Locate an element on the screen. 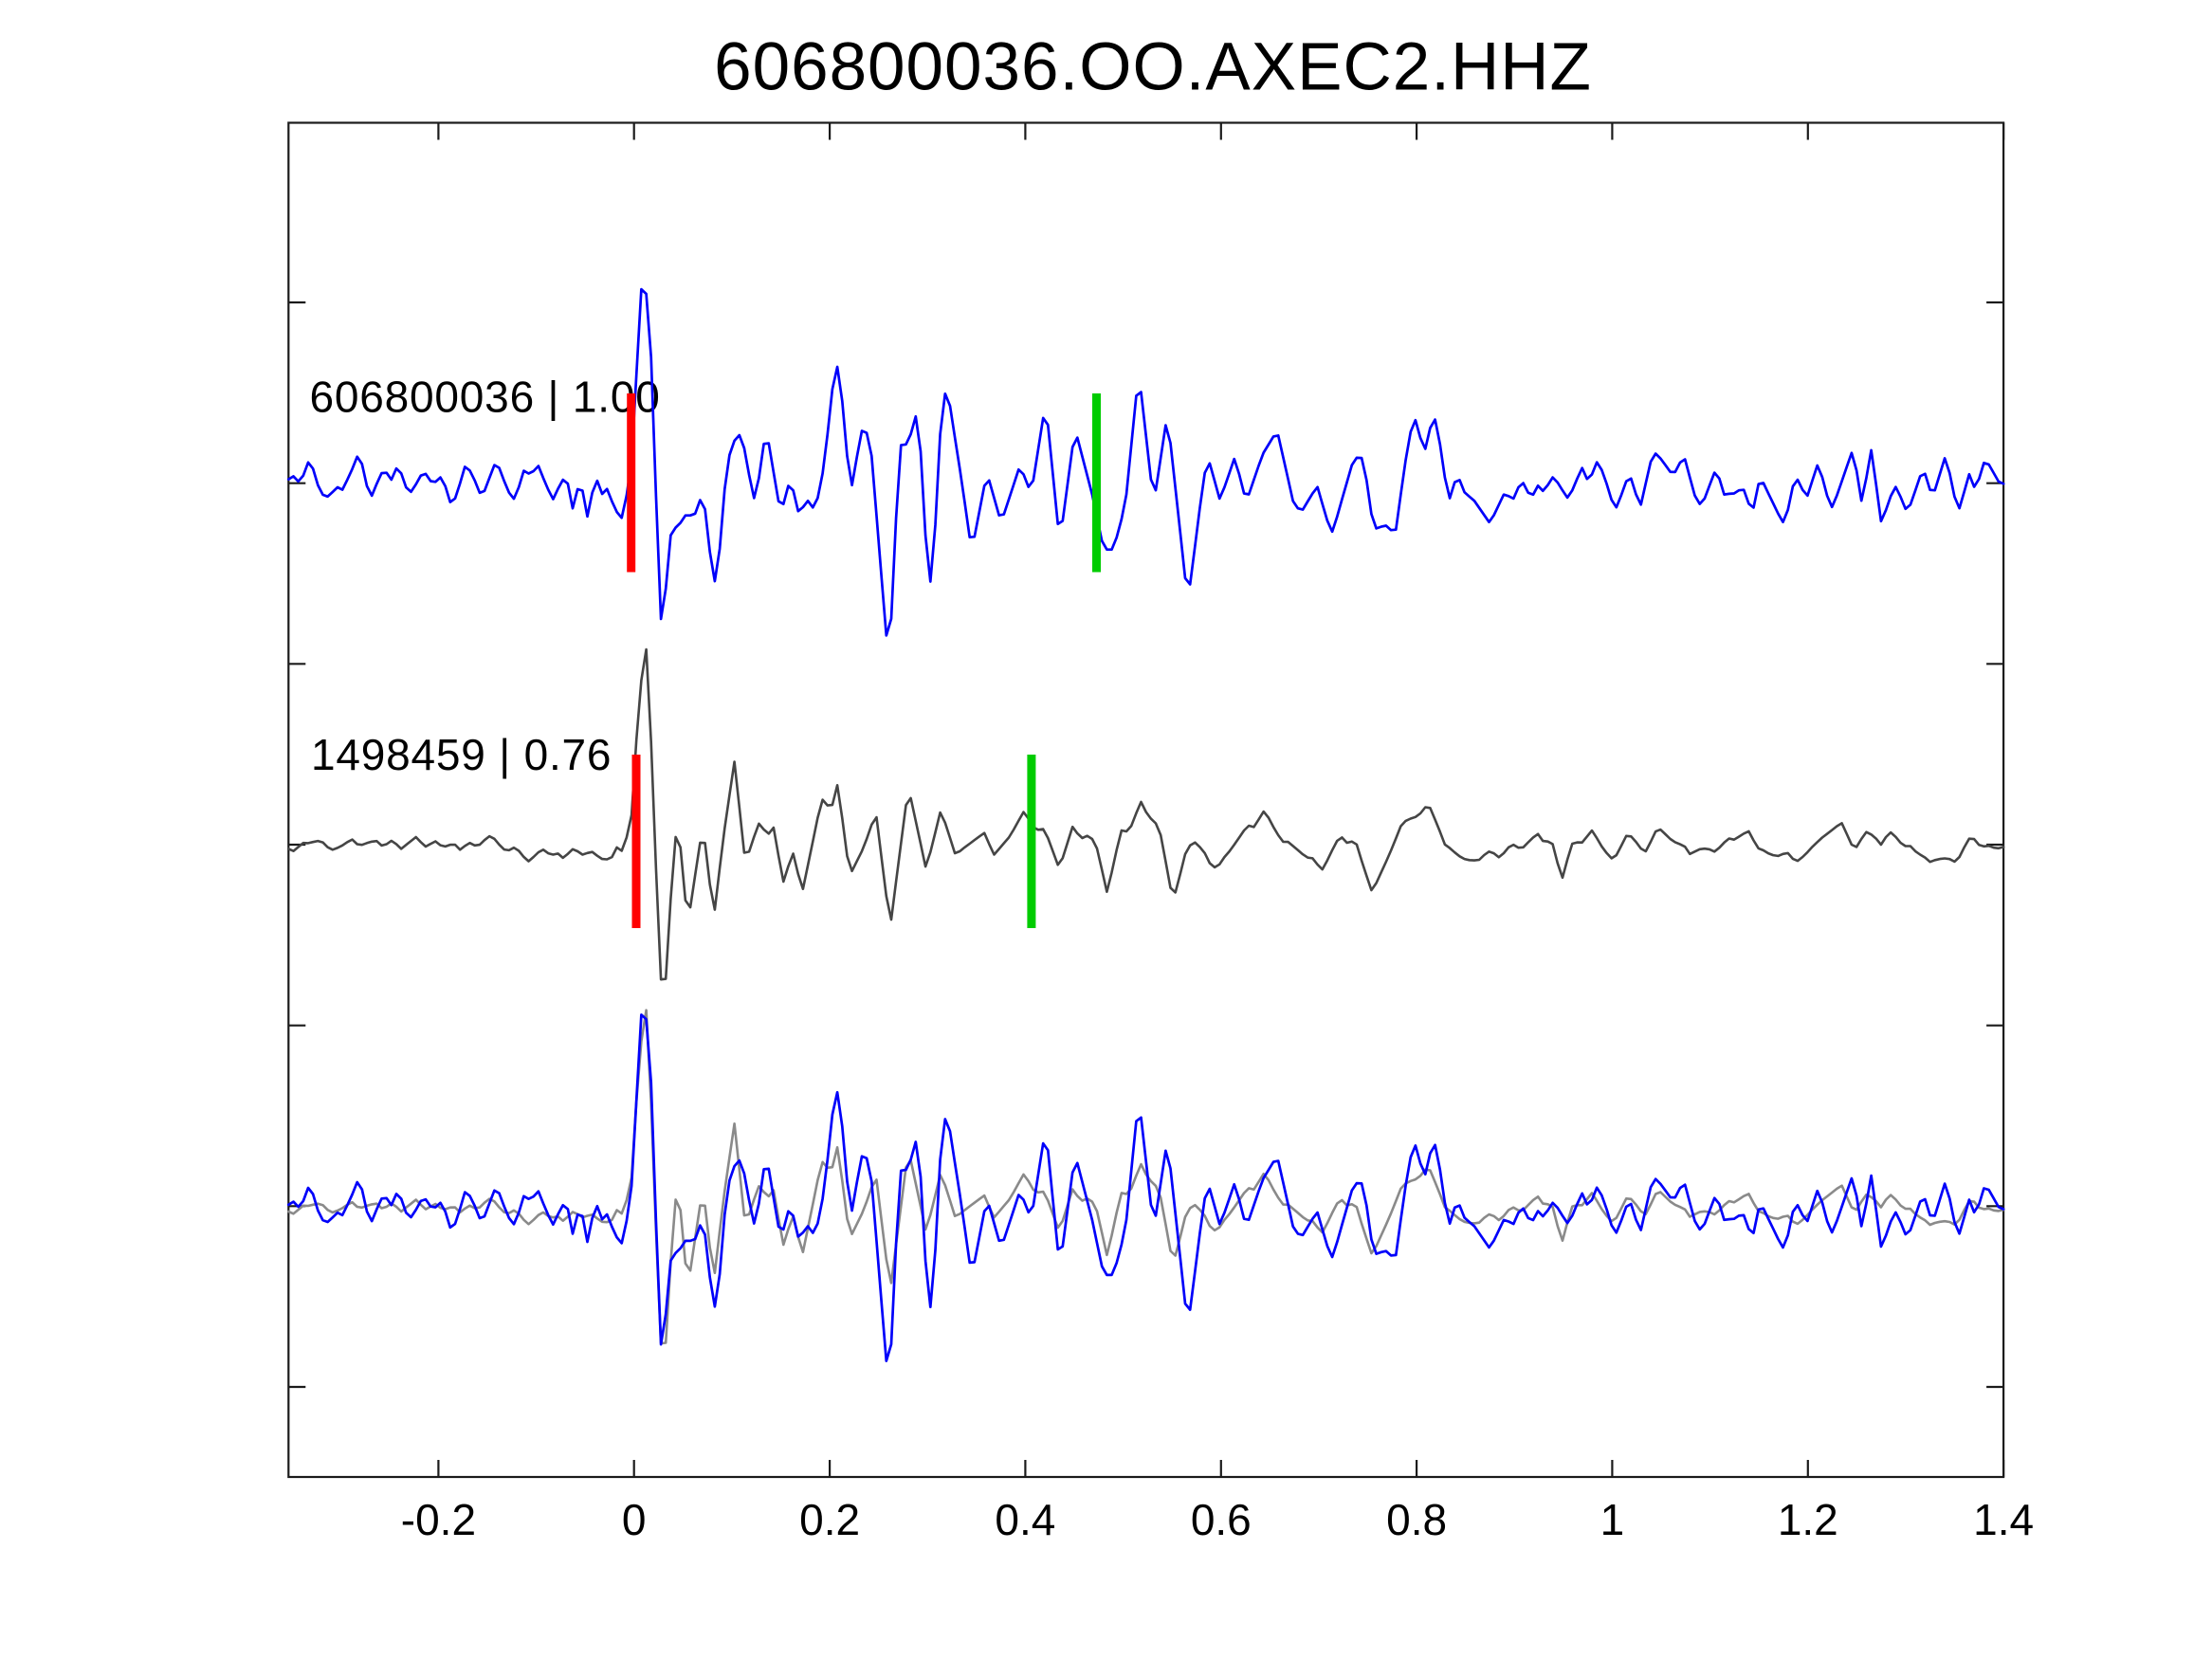 The width and height of the screenshot is (2212, 1659). svg-text: 1498459 | 0.76 is located at coordinates (461, 754).